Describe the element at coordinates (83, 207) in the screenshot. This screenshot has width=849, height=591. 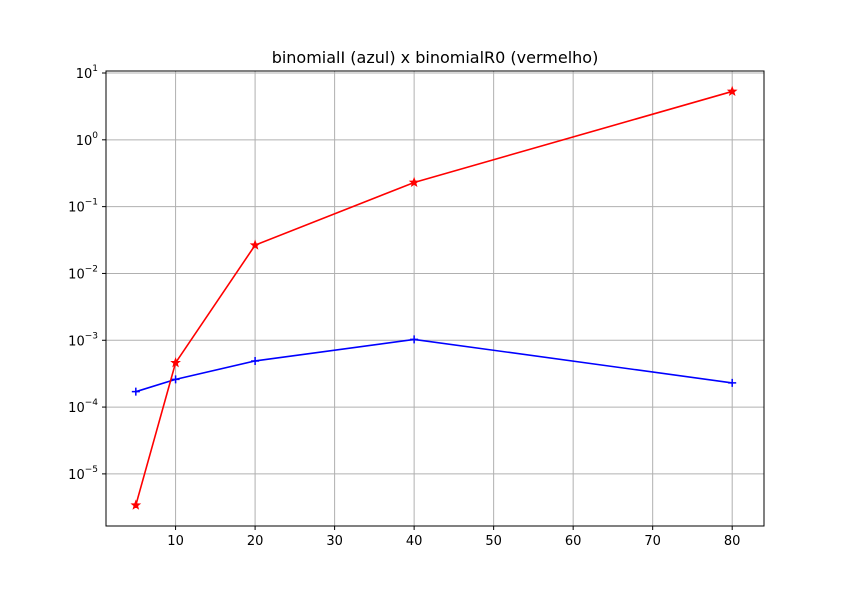
I see `y-tick-label: 10⁻¹` at that location.